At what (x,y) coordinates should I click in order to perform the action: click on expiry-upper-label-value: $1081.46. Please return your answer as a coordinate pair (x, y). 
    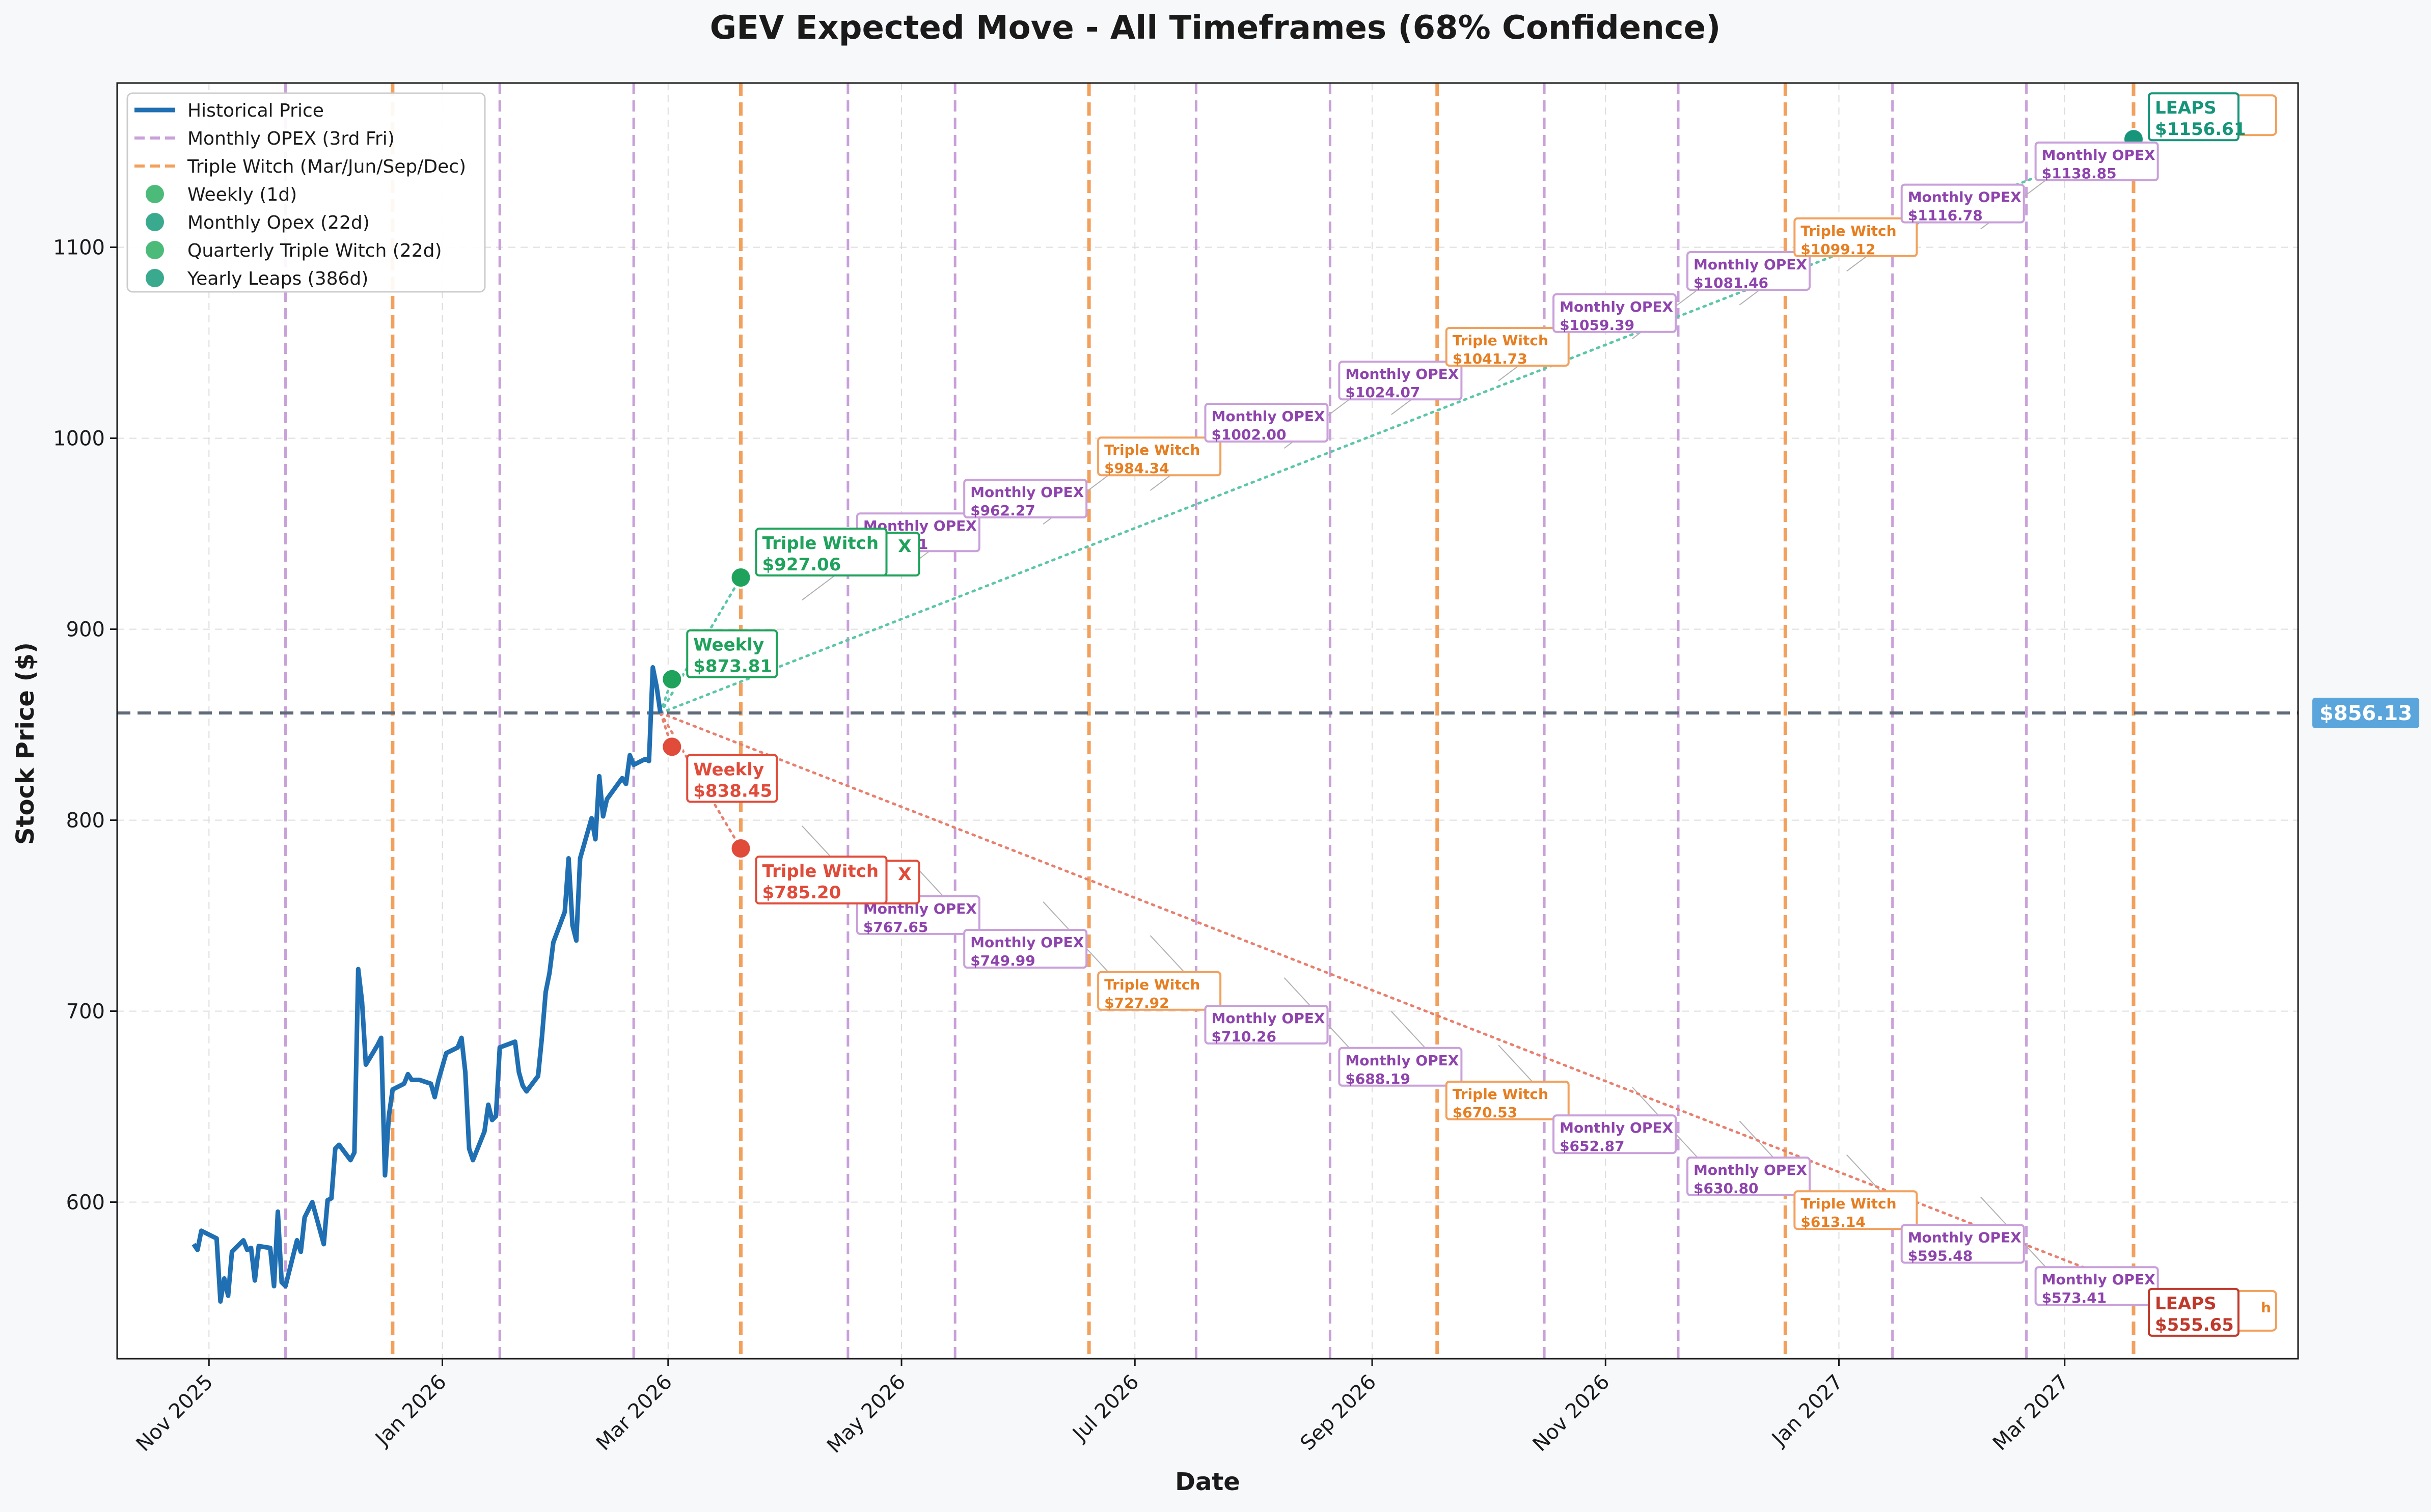
    Looking at the image, I should click on (1730, 282).